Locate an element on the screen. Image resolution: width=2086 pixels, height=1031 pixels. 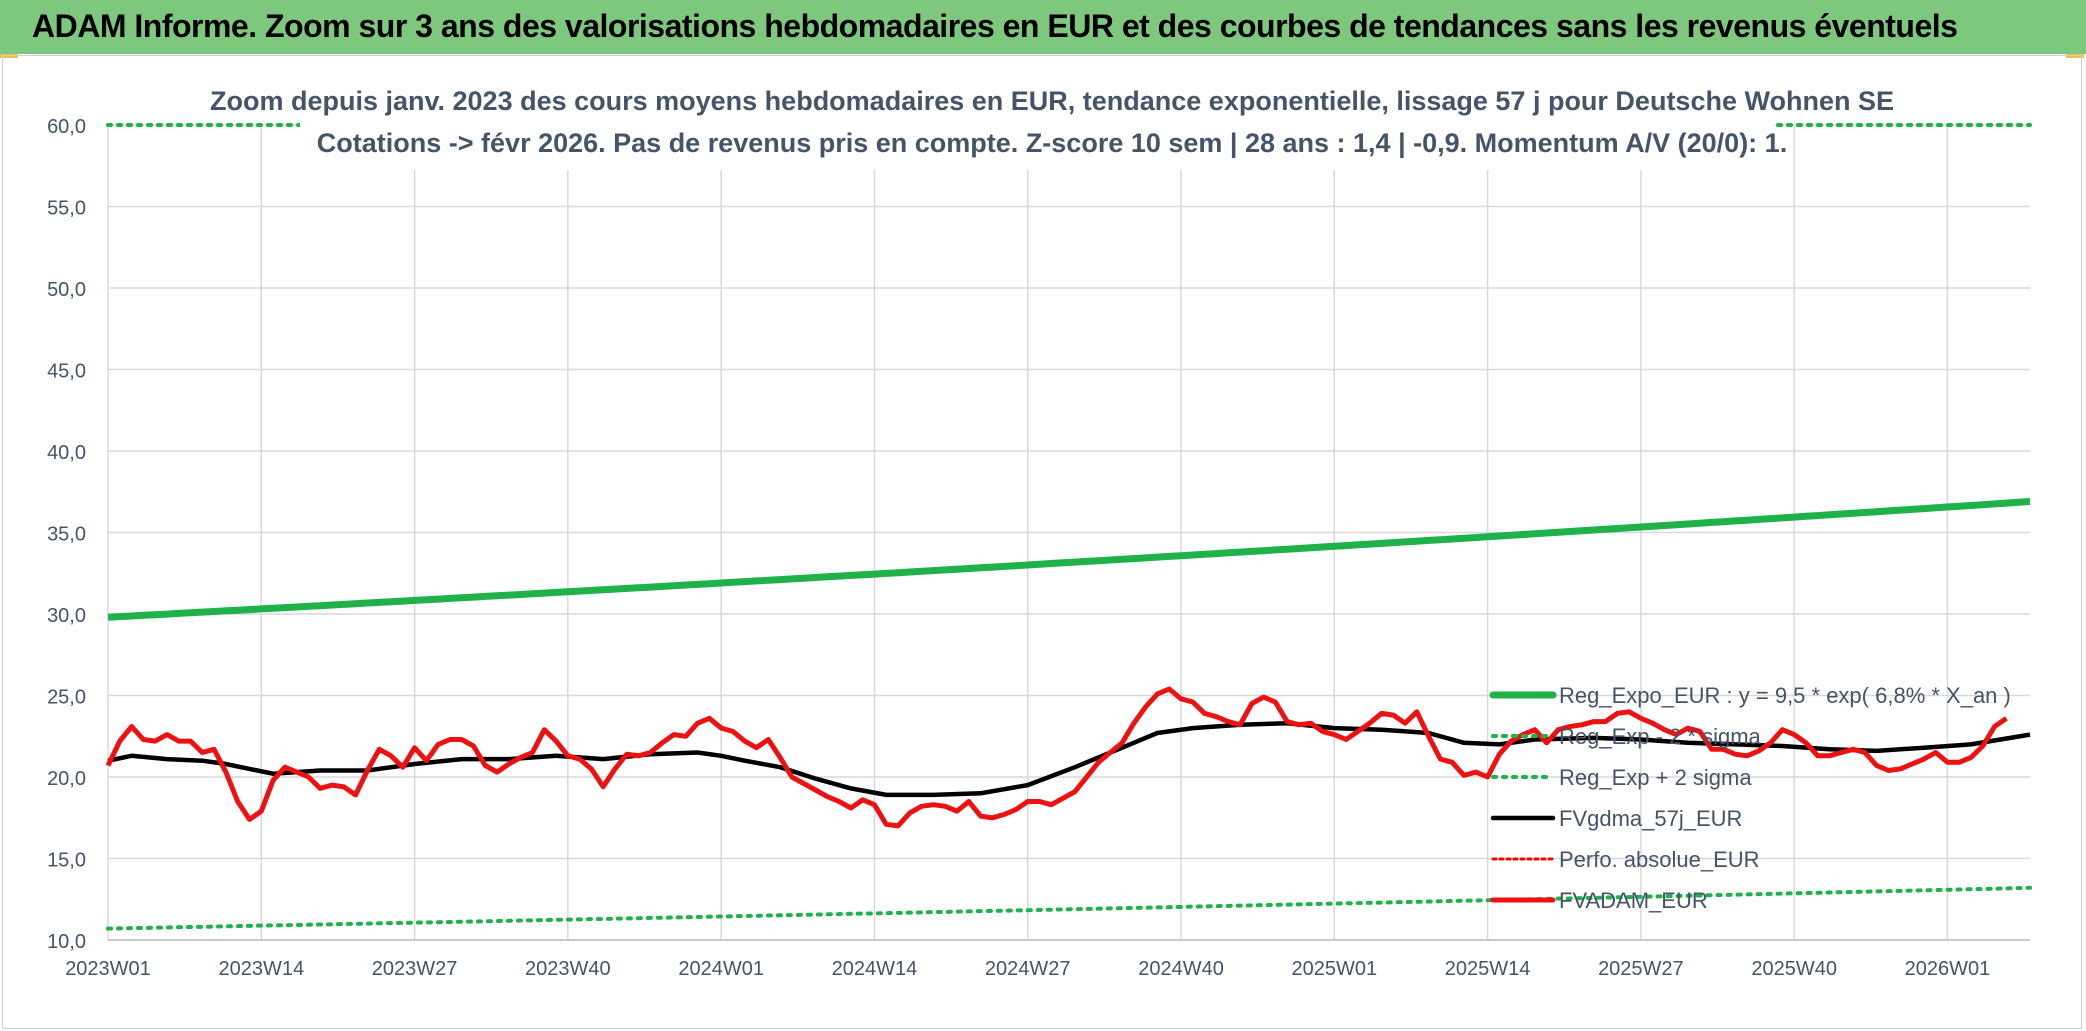
y-tick-label: 55,0 is located at coordinates (66, 209).